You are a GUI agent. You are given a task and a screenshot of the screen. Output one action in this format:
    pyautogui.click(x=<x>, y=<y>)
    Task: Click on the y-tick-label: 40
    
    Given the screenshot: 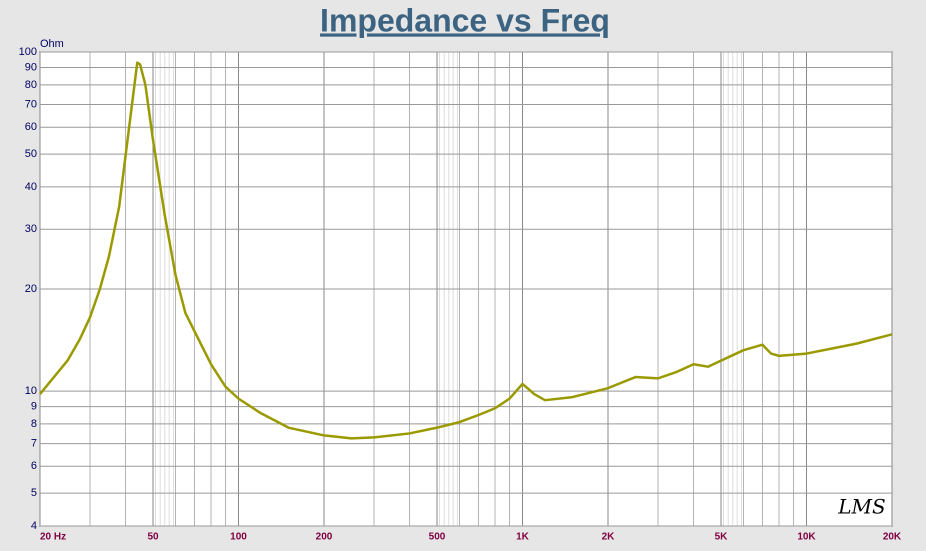 What is the action you would take?
    pyautogui.click(x=31, y=187)
    